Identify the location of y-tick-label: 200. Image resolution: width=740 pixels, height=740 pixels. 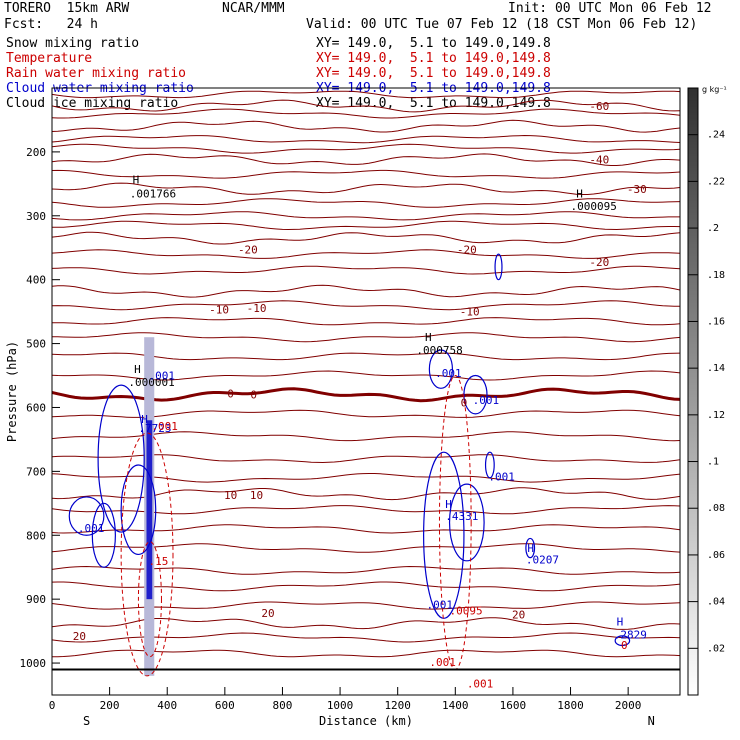
(36, 152).